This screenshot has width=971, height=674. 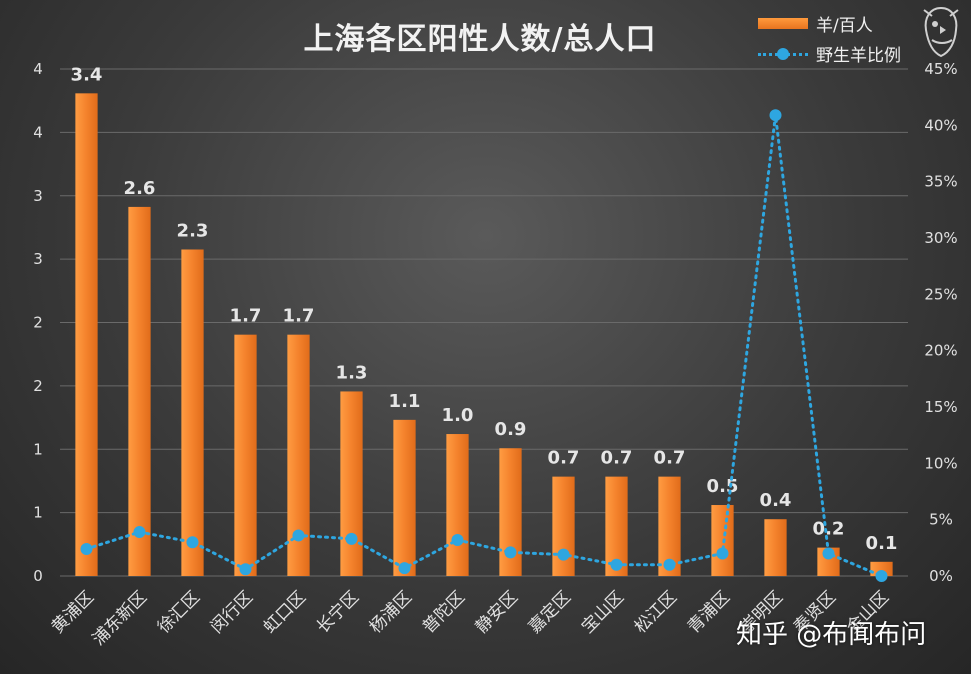 What do you see at coordinates (940, 463) in the screenshot?
I see `right-tick-label: 10%` at bounding box center [940, 463].